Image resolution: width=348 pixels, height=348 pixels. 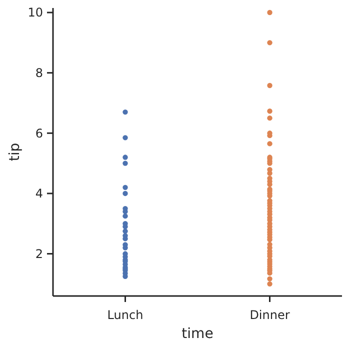 What do you see at coordinates (39, 133) in the screenshot?
I see `y-tick-label: 6` at bounding box center [39, 133].